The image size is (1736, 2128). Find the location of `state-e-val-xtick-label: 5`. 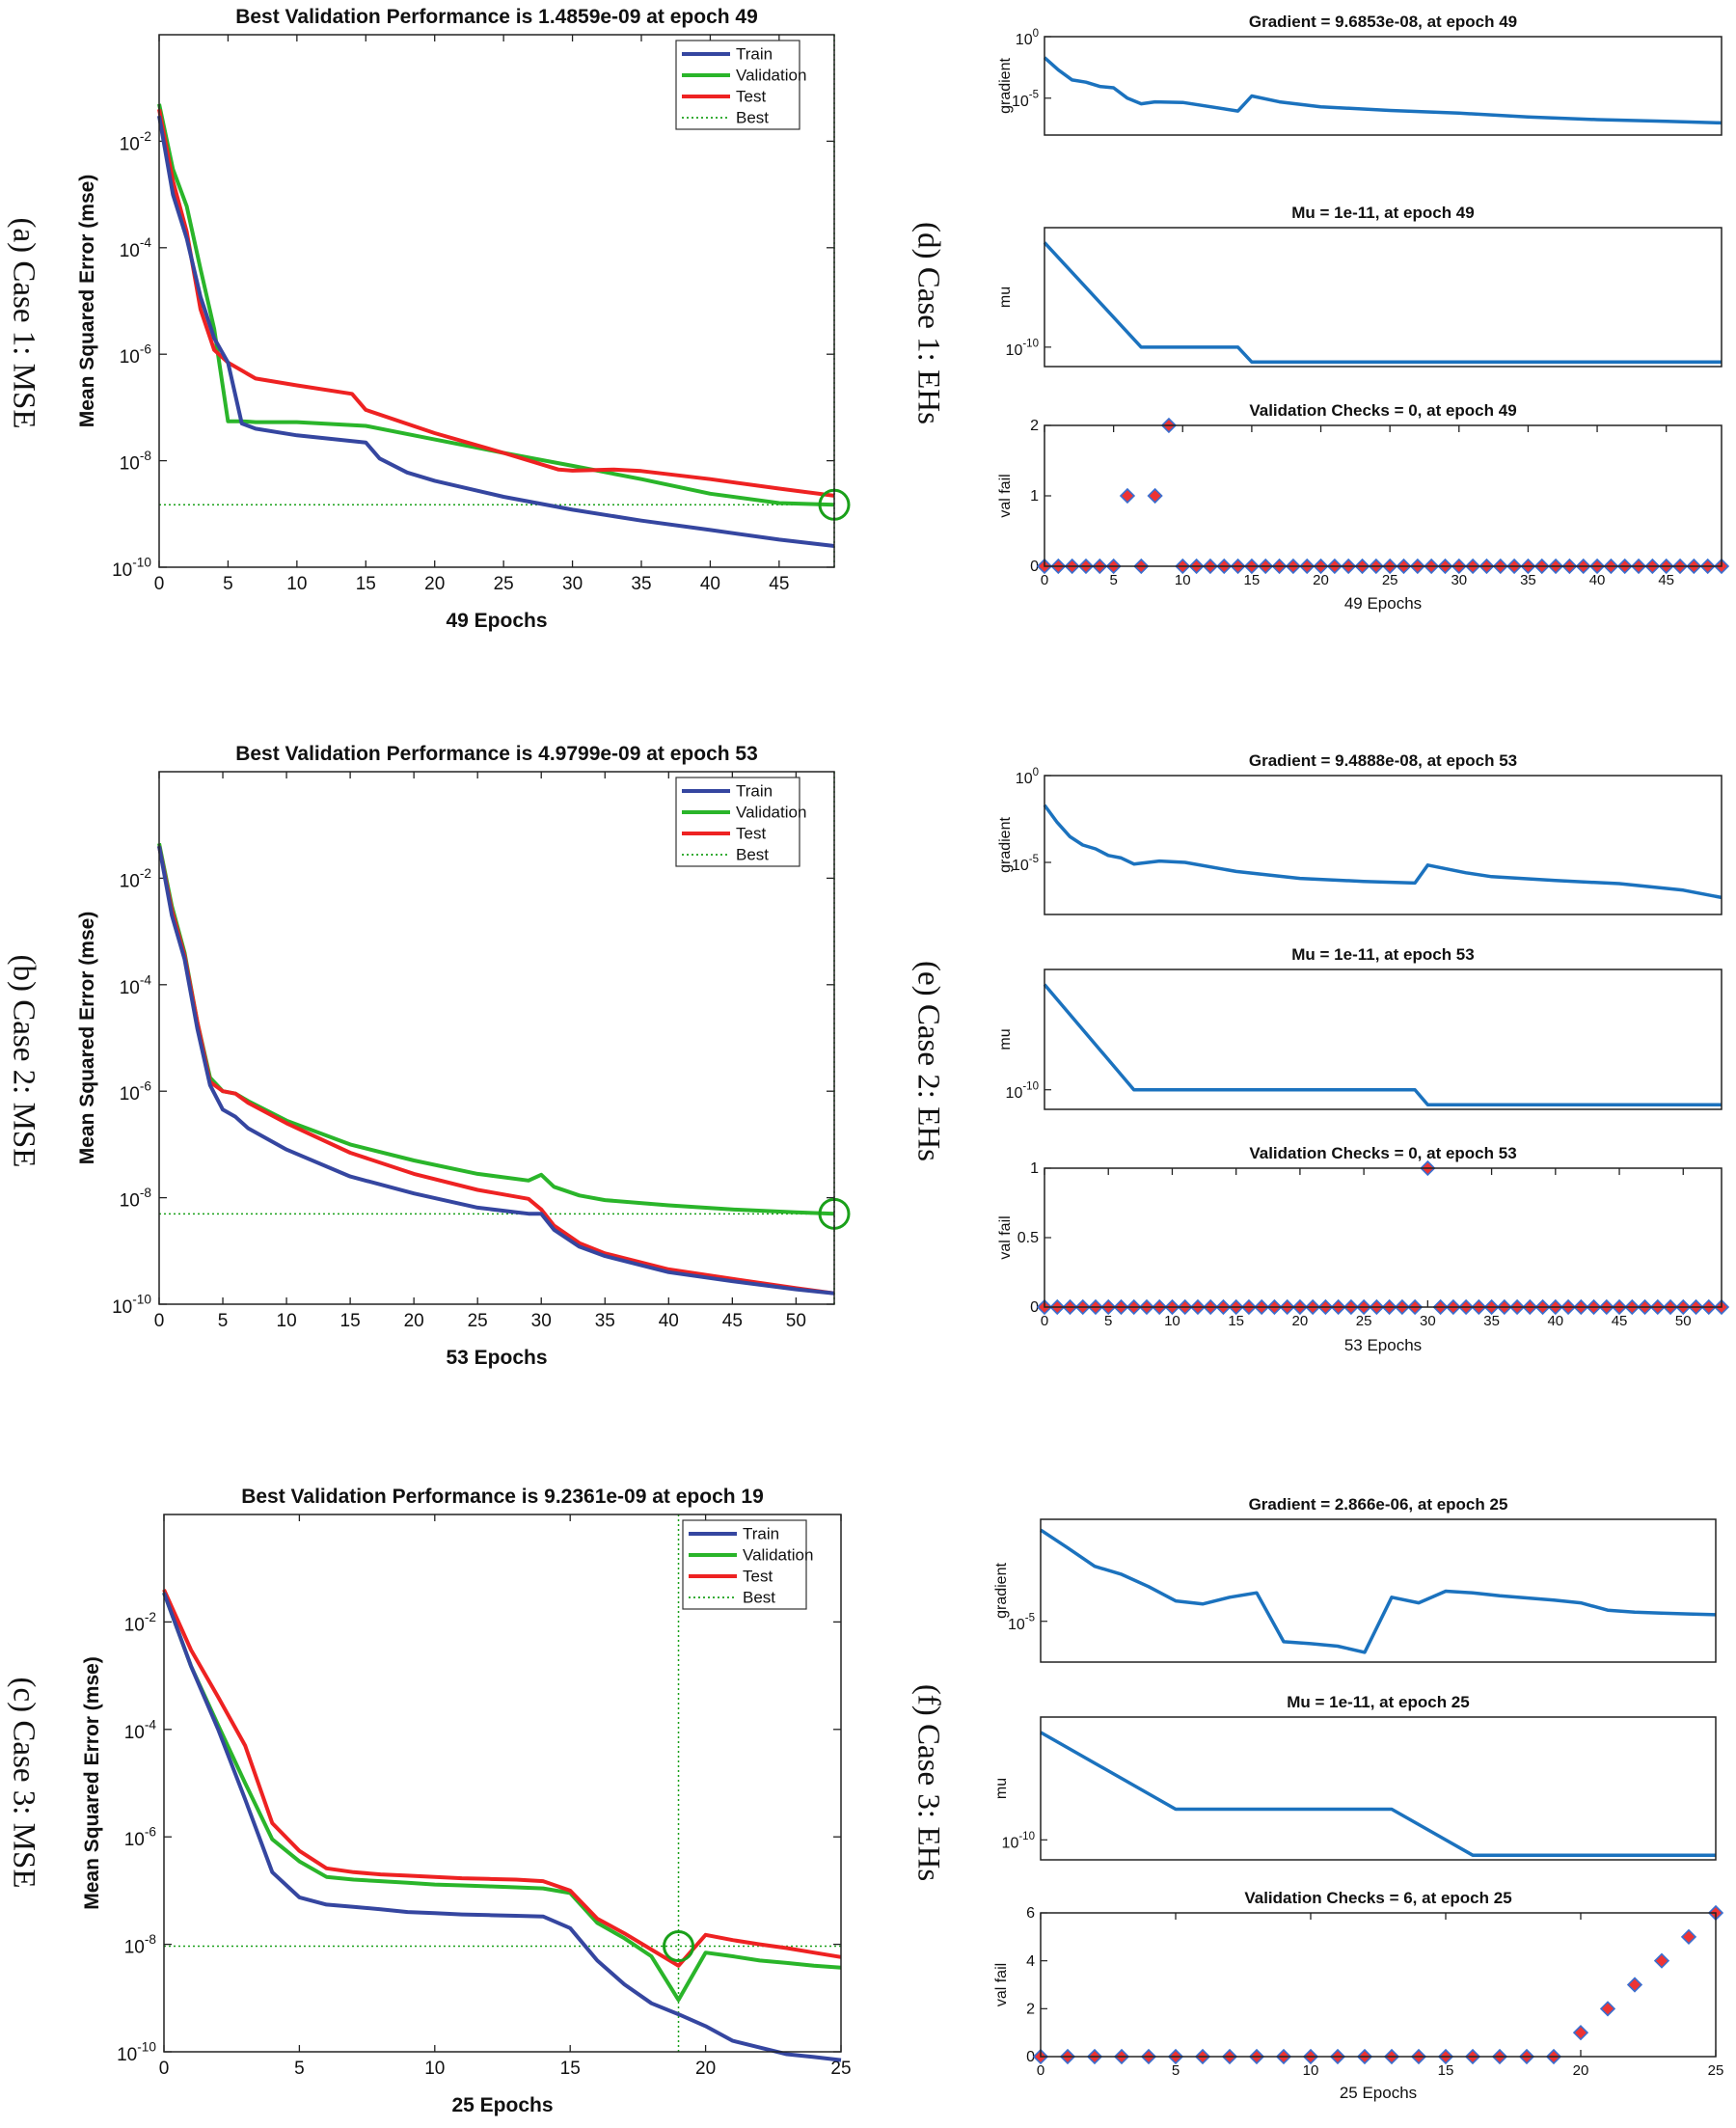

state-e-val-xtick-label: 5 is located at coordinates (1108, 1321).